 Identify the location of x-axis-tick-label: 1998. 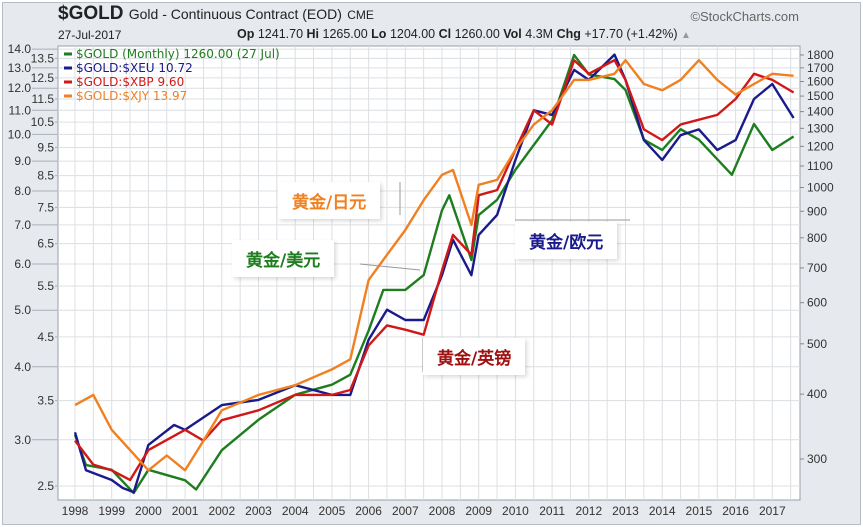
(75, 511).